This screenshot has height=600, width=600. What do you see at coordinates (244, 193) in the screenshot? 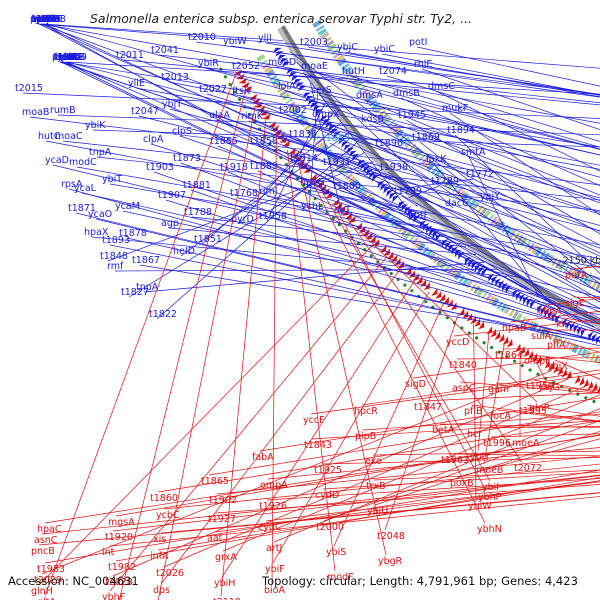
I see `forward-gene-label: t1768` at bounding box center [244, 193].